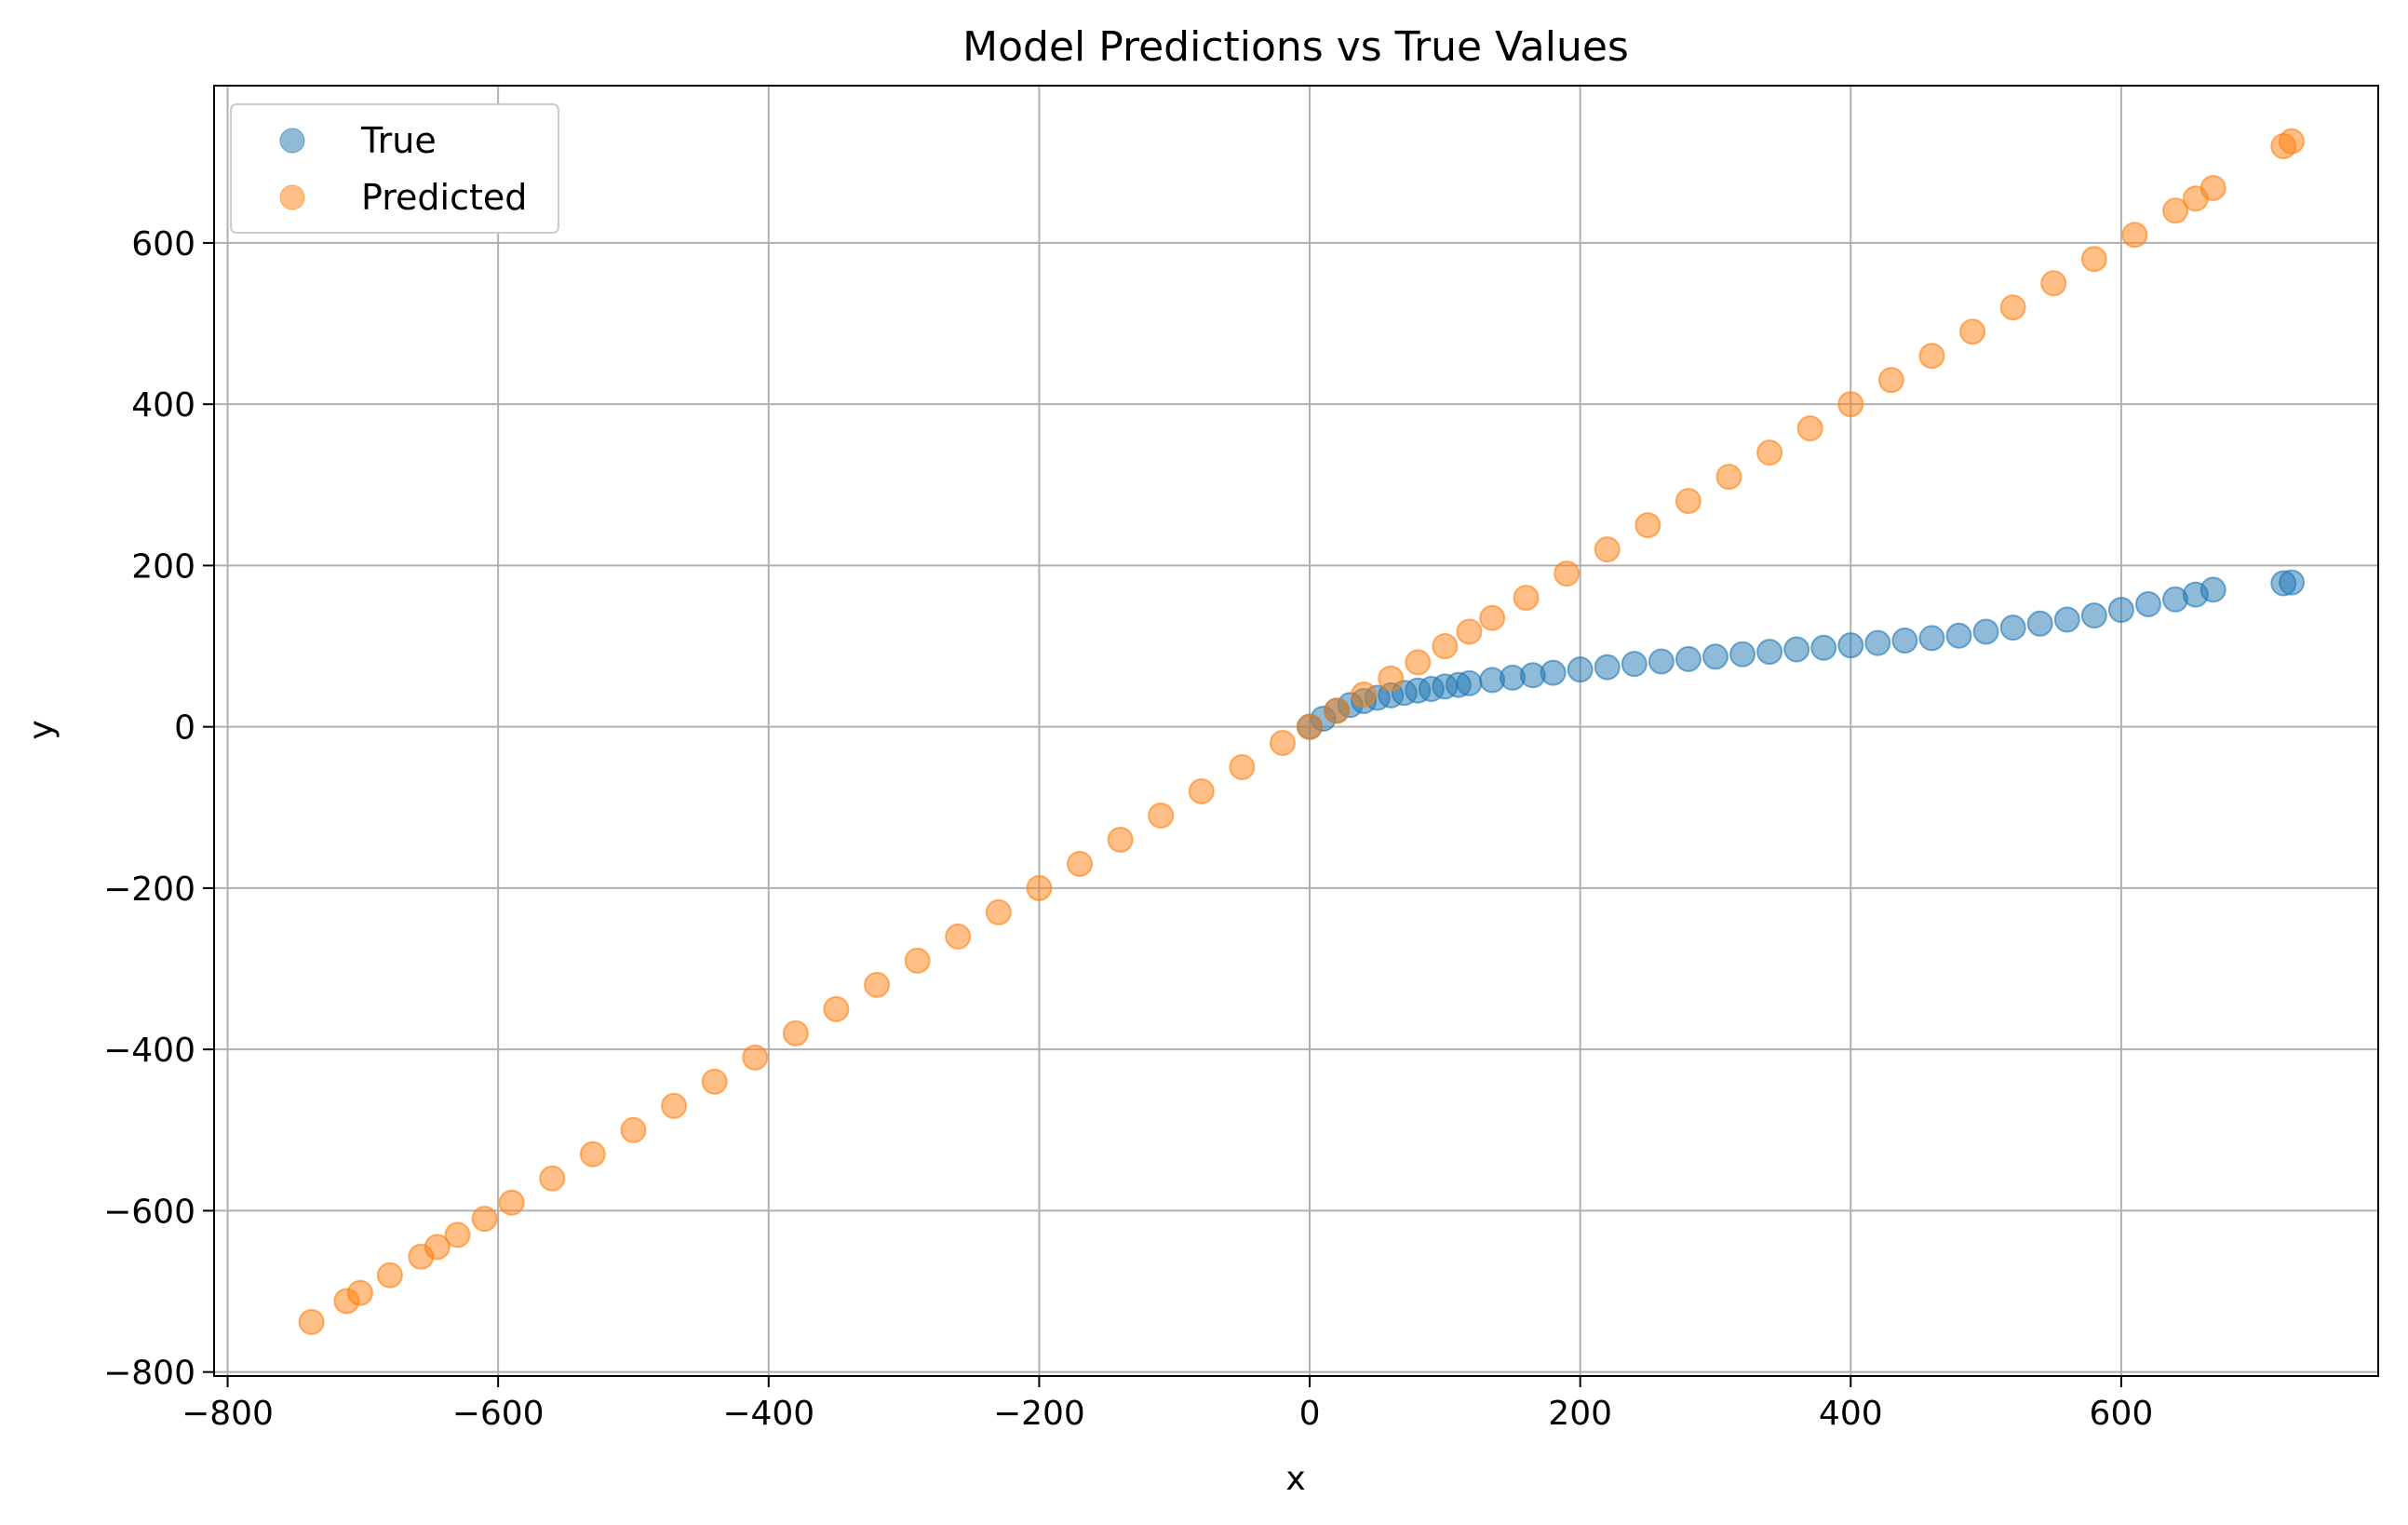 The height and width of the screenshot is (1525, 2408). What do you see at coordinates (228, 1414) in the screenshot?
I see `x-tick-label: −800` at bounding box center [228, 1414].